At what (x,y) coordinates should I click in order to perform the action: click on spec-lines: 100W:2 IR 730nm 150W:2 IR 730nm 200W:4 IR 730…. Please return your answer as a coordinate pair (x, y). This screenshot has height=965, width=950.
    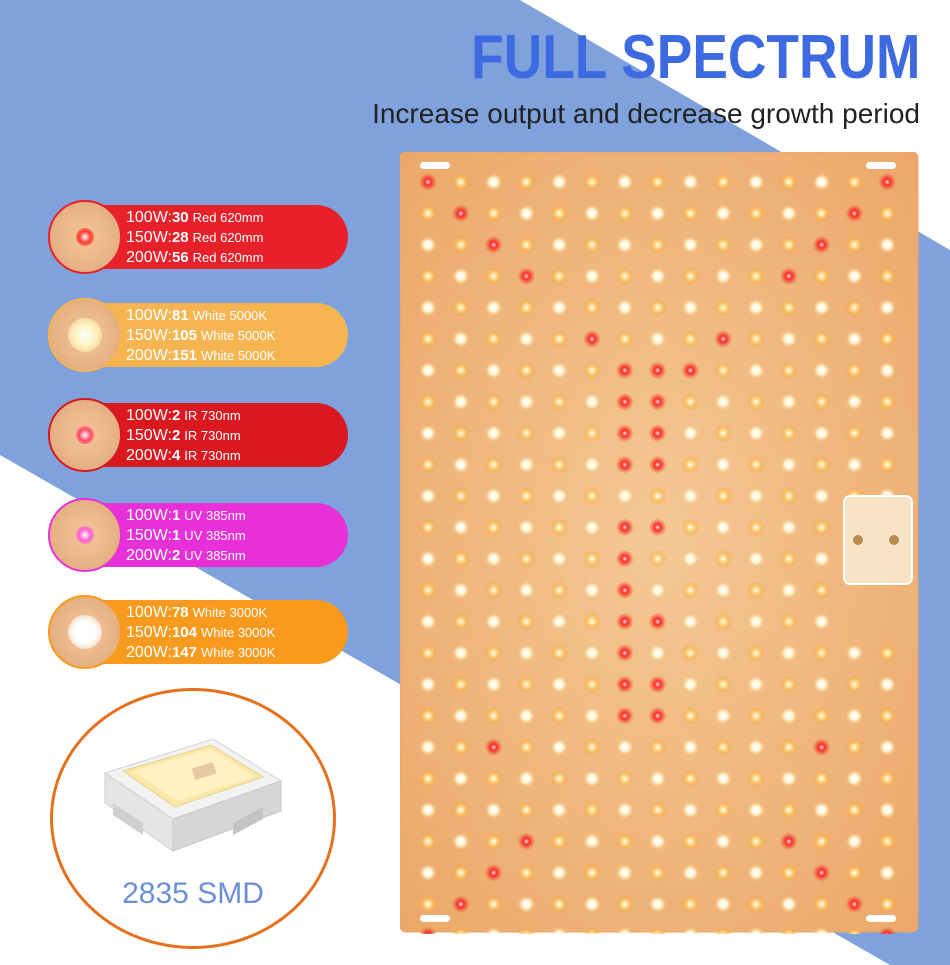
    Looking at the image, I should click on (183, 436).